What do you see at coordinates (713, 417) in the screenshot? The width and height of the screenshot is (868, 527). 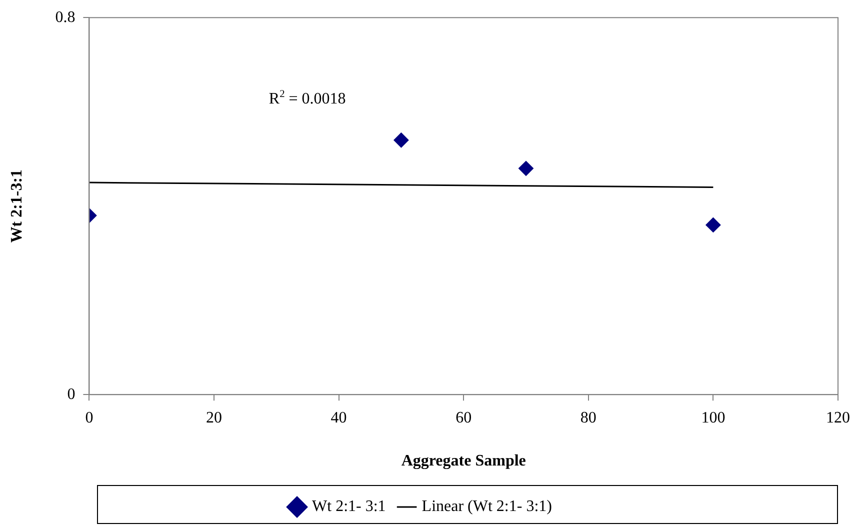 I see `x-tick-label: 100` at bounding box center [713, 417].